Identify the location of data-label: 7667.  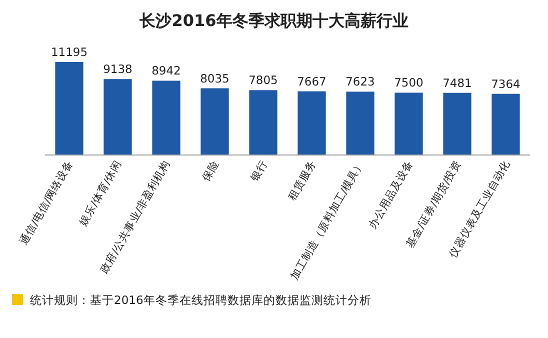
(311, 81).